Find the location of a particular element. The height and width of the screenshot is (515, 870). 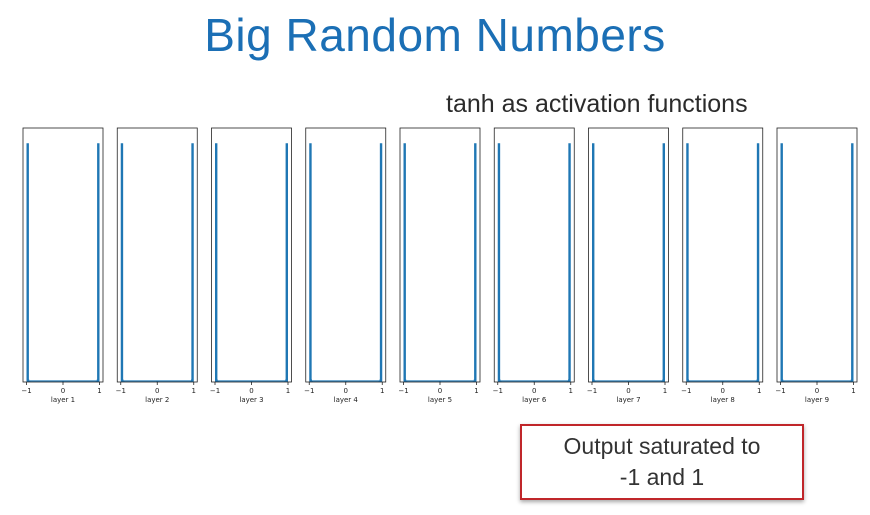

layer-label: layer 2 is located at coordinates (157, 400).